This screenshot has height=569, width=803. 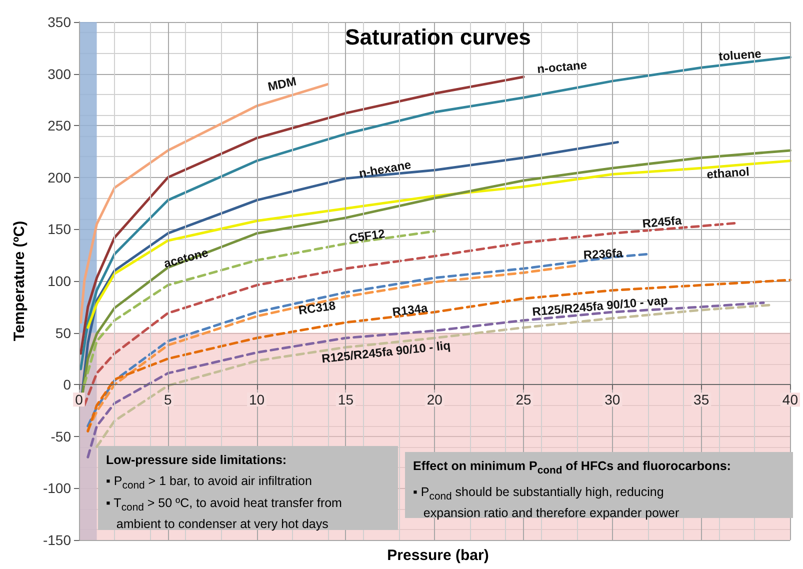 I want to click on text: acetone, so click(x=186, y=258).